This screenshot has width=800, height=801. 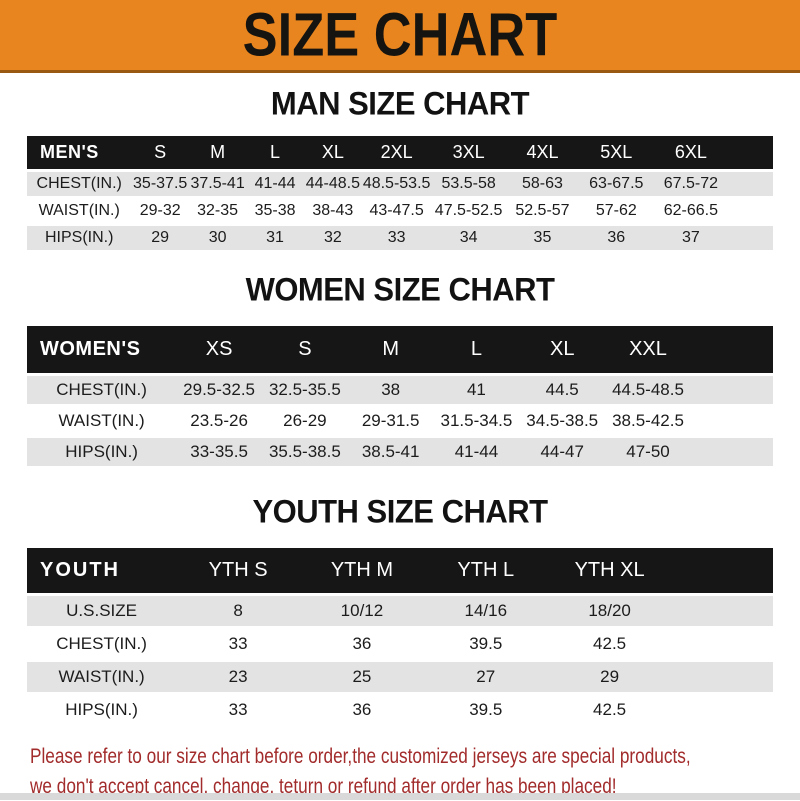 What do you see at coordinates (217, 152) in the screenshot?
I see `size-column-header: M` at bounding box center [217, 152].